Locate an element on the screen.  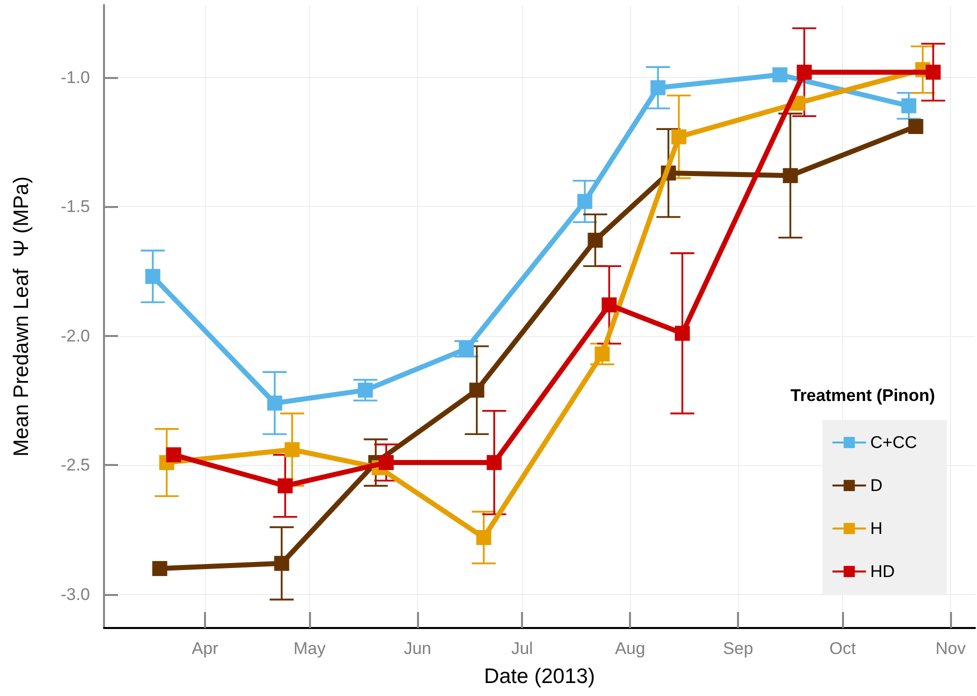
legend-label: C+CC is located at coordinates (894, 442).